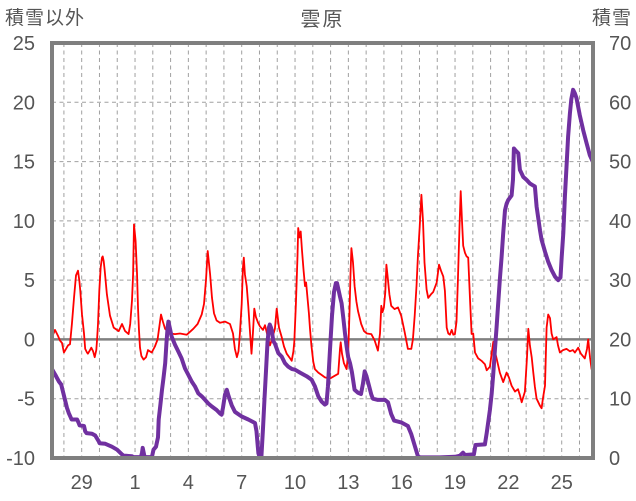 The height and width of the screenshot is (501, 636). What do you see at coordinates (322, 20) in the screenshot?
I see `chart-title: 雲原` at bounding box center [322, 20].